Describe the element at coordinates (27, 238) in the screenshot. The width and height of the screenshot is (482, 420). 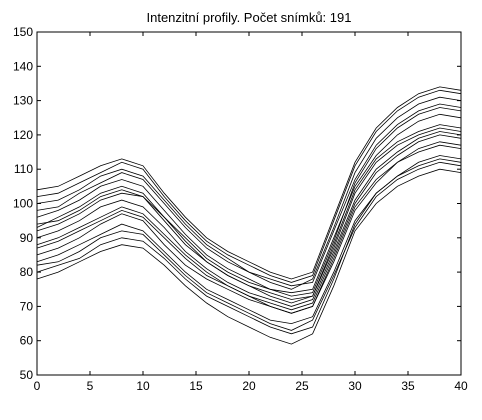
I see `y-tick-label-4: 90` at that location.